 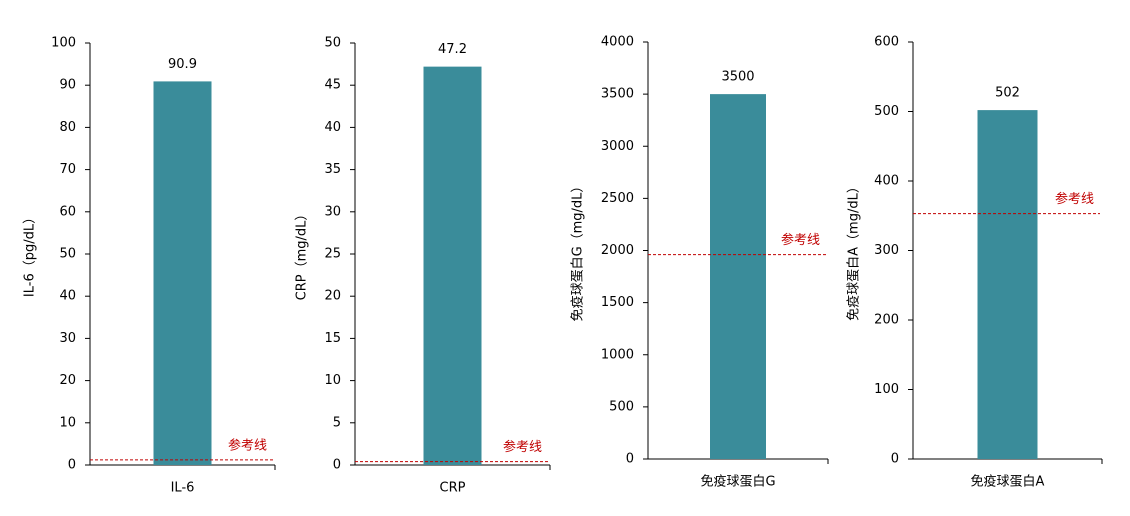 What do you see at coordinates (302, 254) in the screenshot?
I see `y-axis-label: CRP（mg/dL）` at bounding box center [302, 254].